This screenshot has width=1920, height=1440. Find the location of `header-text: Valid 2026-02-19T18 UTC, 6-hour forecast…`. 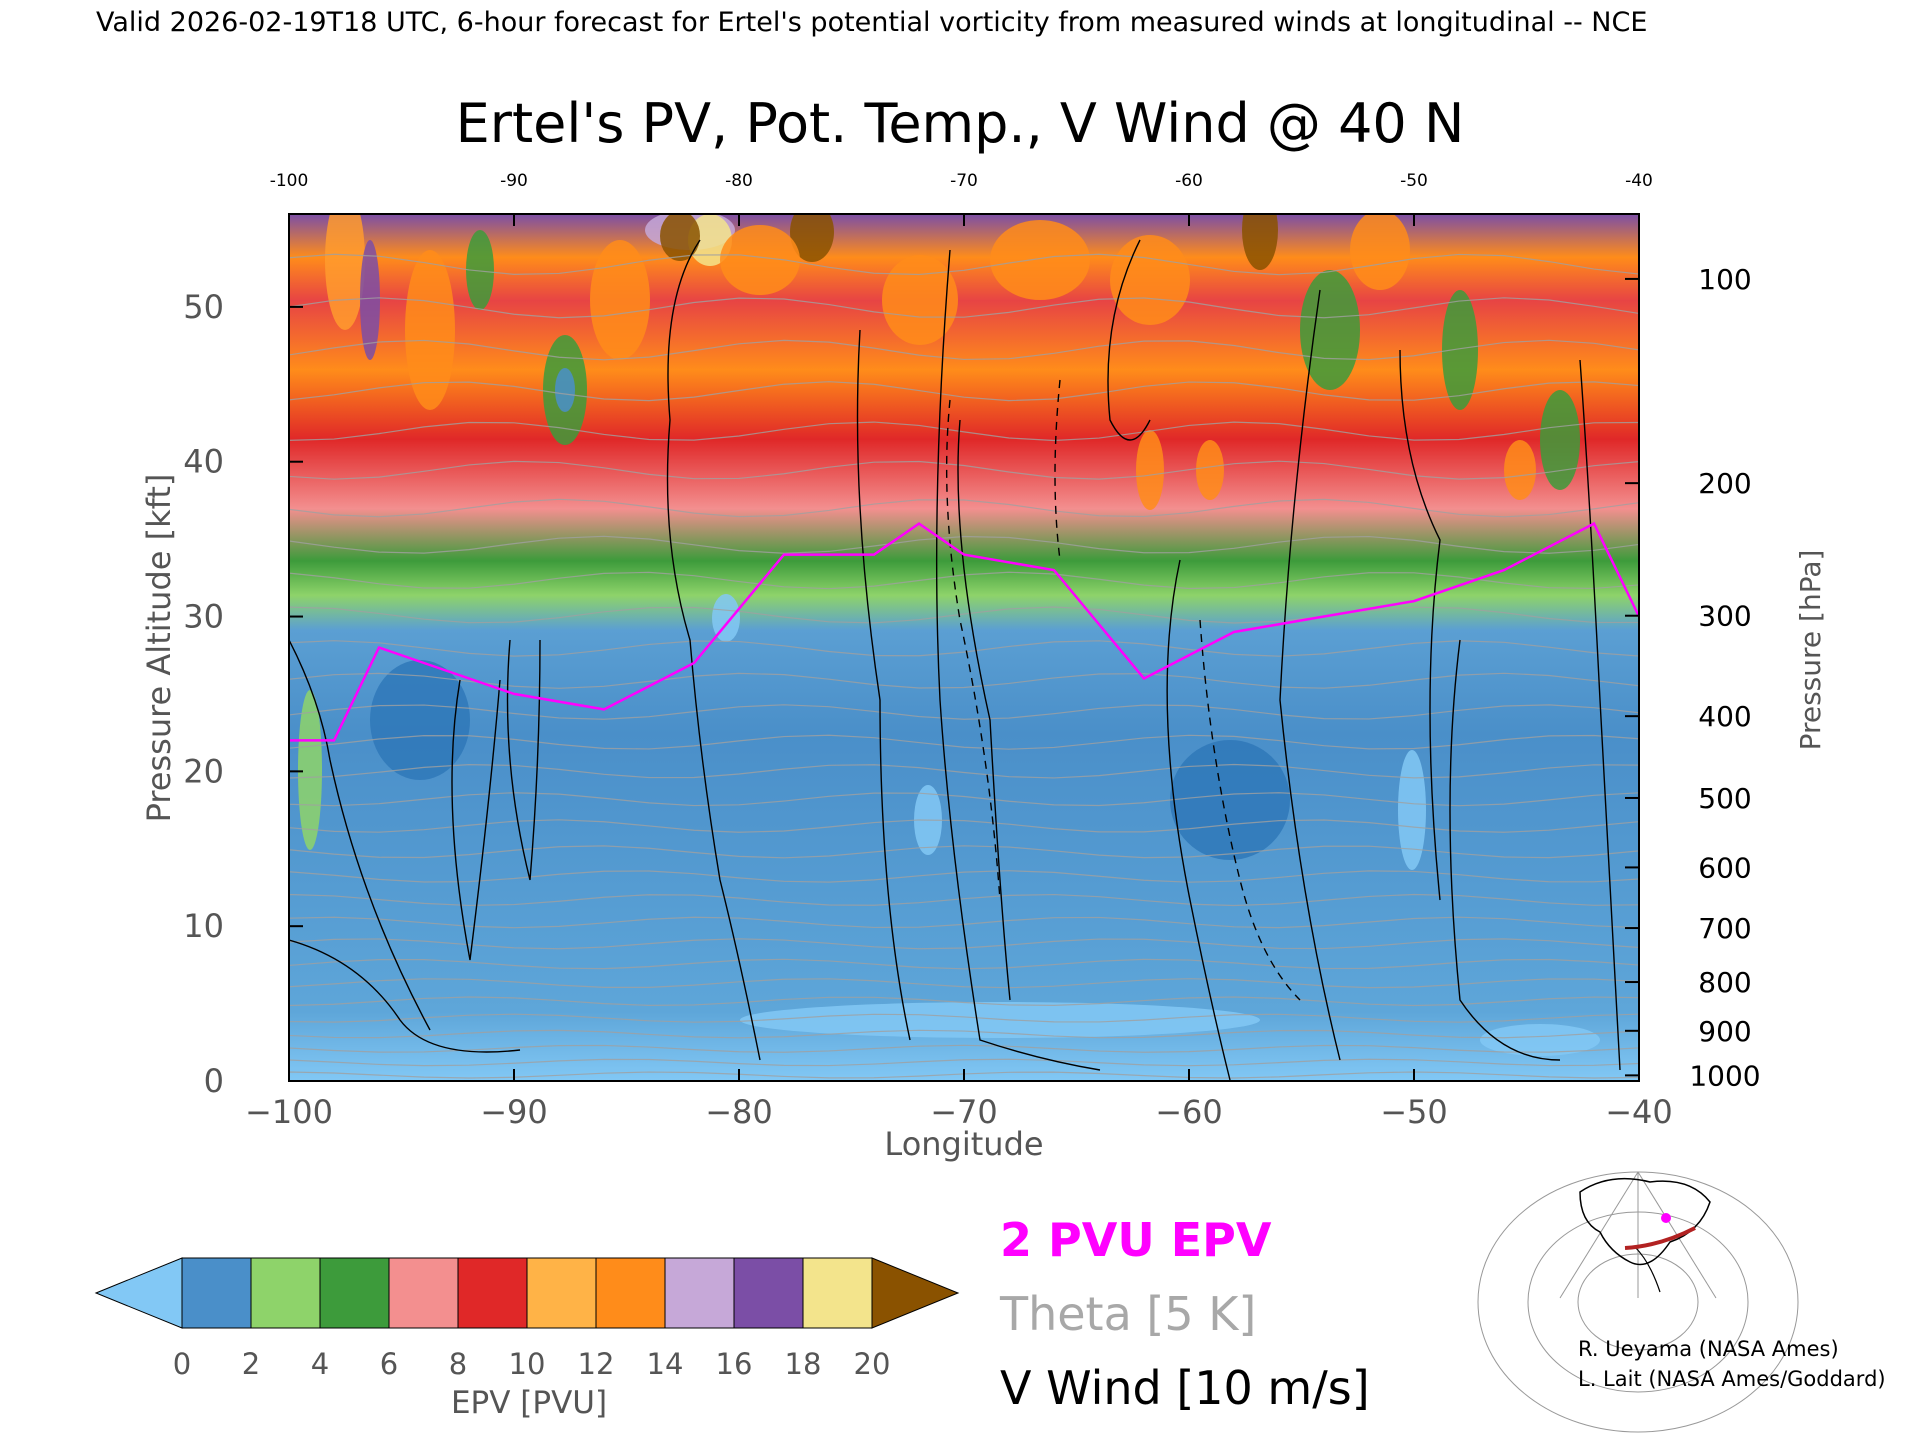

header-text: Valid 2026-02-19T18 UTC, 6-hour forecast… is located at coordinates (871, 22).